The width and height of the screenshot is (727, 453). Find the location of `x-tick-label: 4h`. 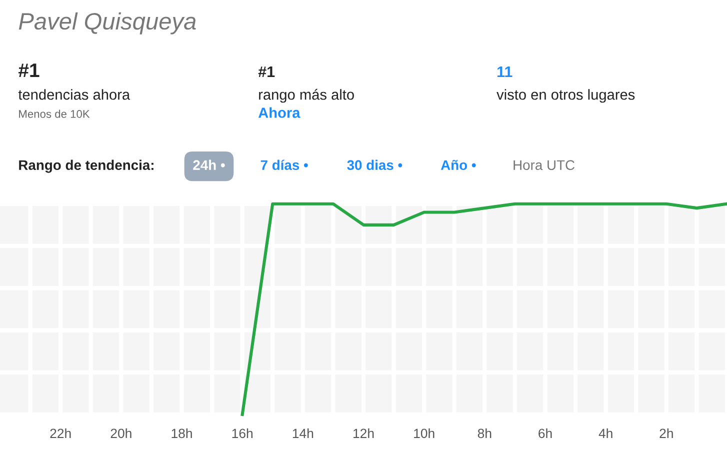

x-tick-label: 4h is located at coordinates (605, 433).